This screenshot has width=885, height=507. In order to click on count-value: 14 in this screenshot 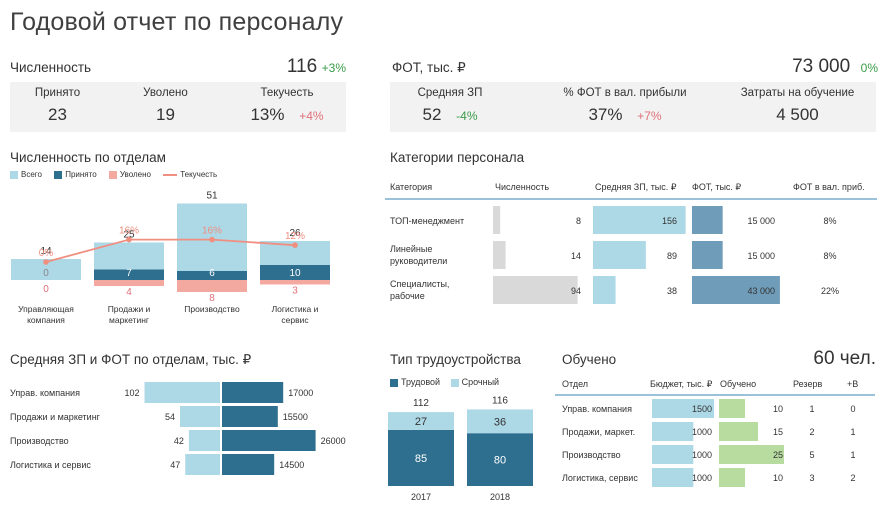, I will do `click(576, 256)`.